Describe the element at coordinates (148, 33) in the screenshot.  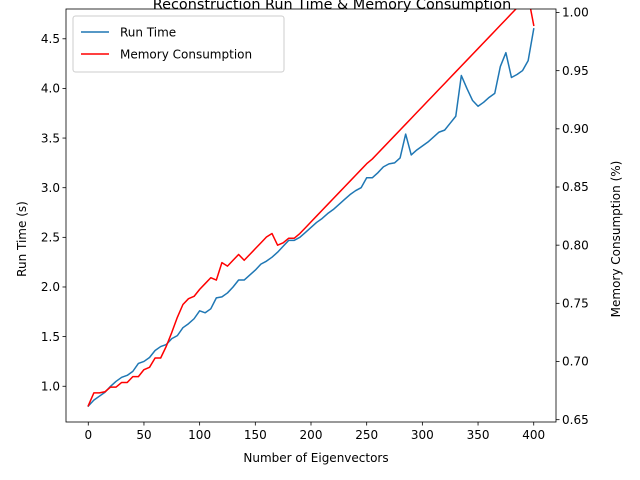
I see `legend-label-run-time: Run Time` at that location.